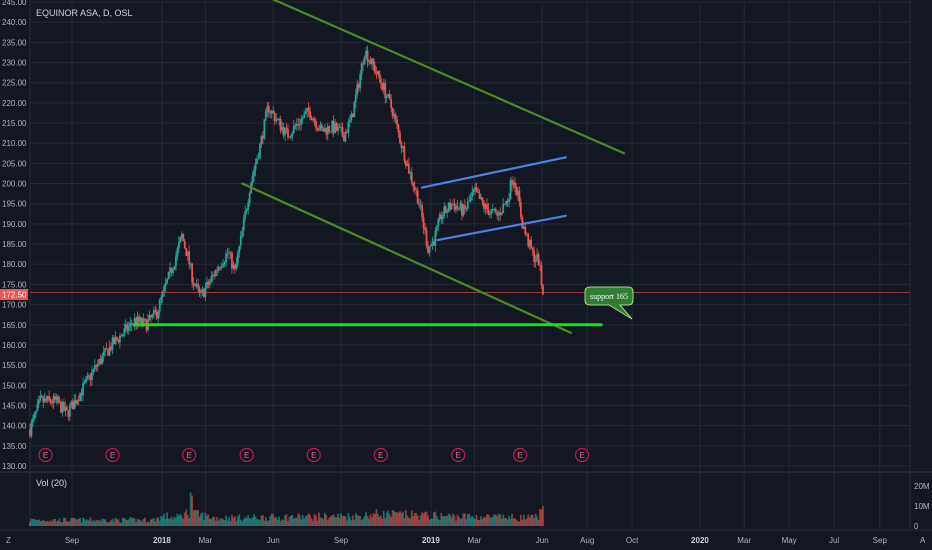 Image resolution: width=932 pixels, height=550 pixels. I want to click on y-tick-label: 205.00, so click(14, 163).